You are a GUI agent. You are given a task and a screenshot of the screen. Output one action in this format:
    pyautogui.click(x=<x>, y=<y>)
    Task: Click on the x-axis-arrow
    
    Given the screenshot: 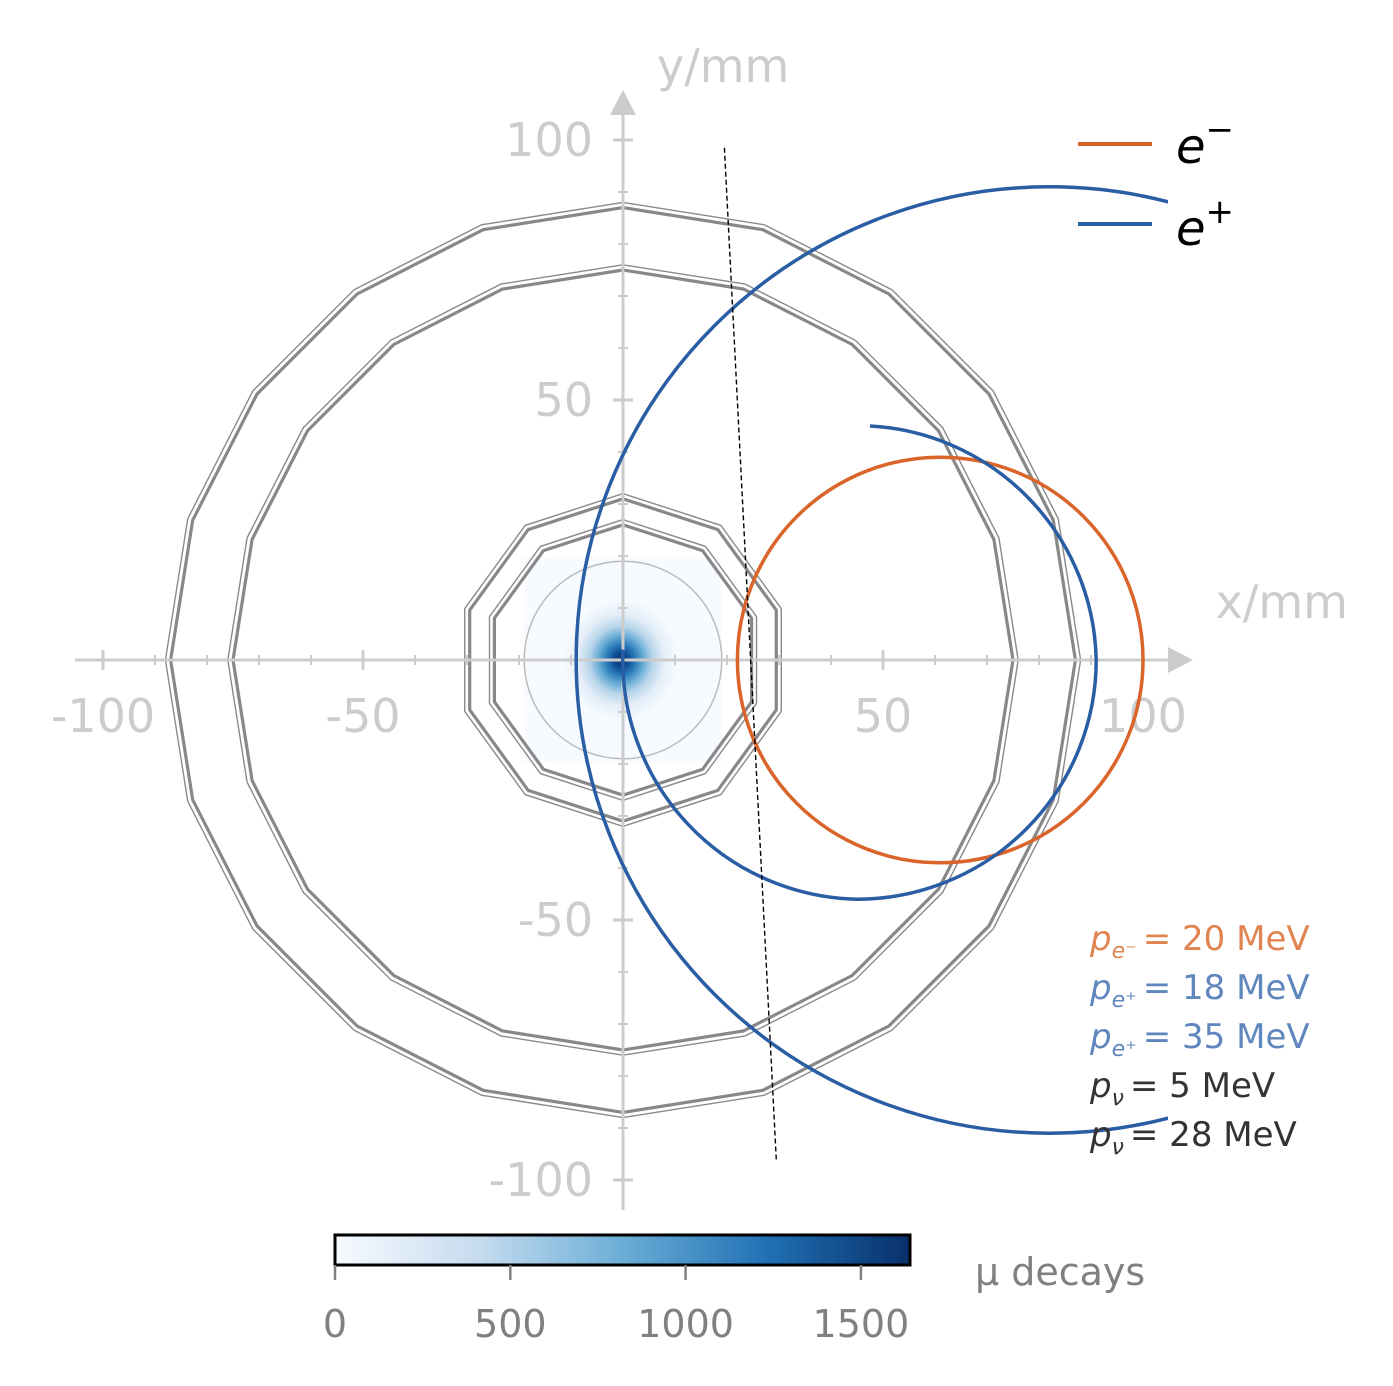 What is the action you would take?
    pyautogui.click(x=1180, y=660)
    